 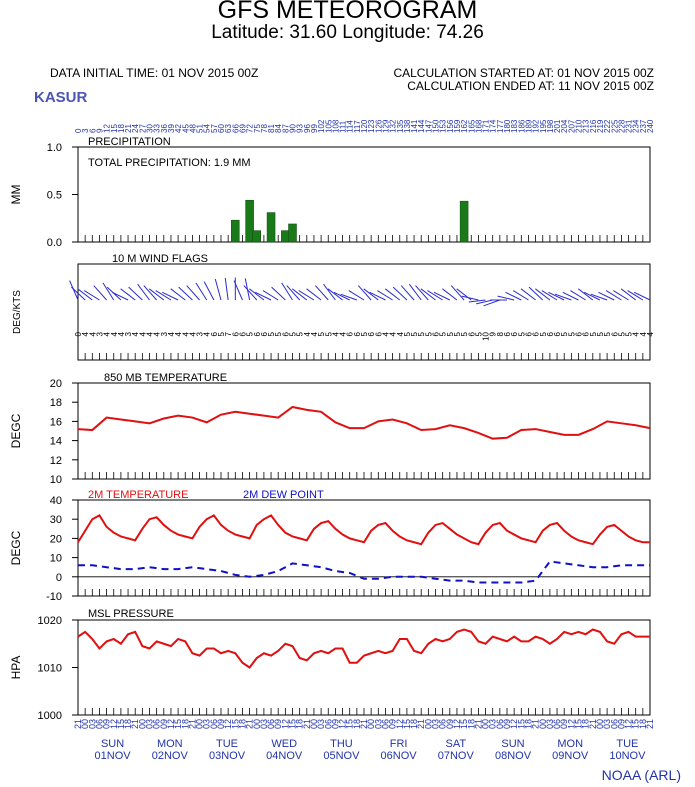 What do you see at coordinates (200, 128) in the screenshot?
I see `top-hour-label: 51` at bounding box center [200, 128].